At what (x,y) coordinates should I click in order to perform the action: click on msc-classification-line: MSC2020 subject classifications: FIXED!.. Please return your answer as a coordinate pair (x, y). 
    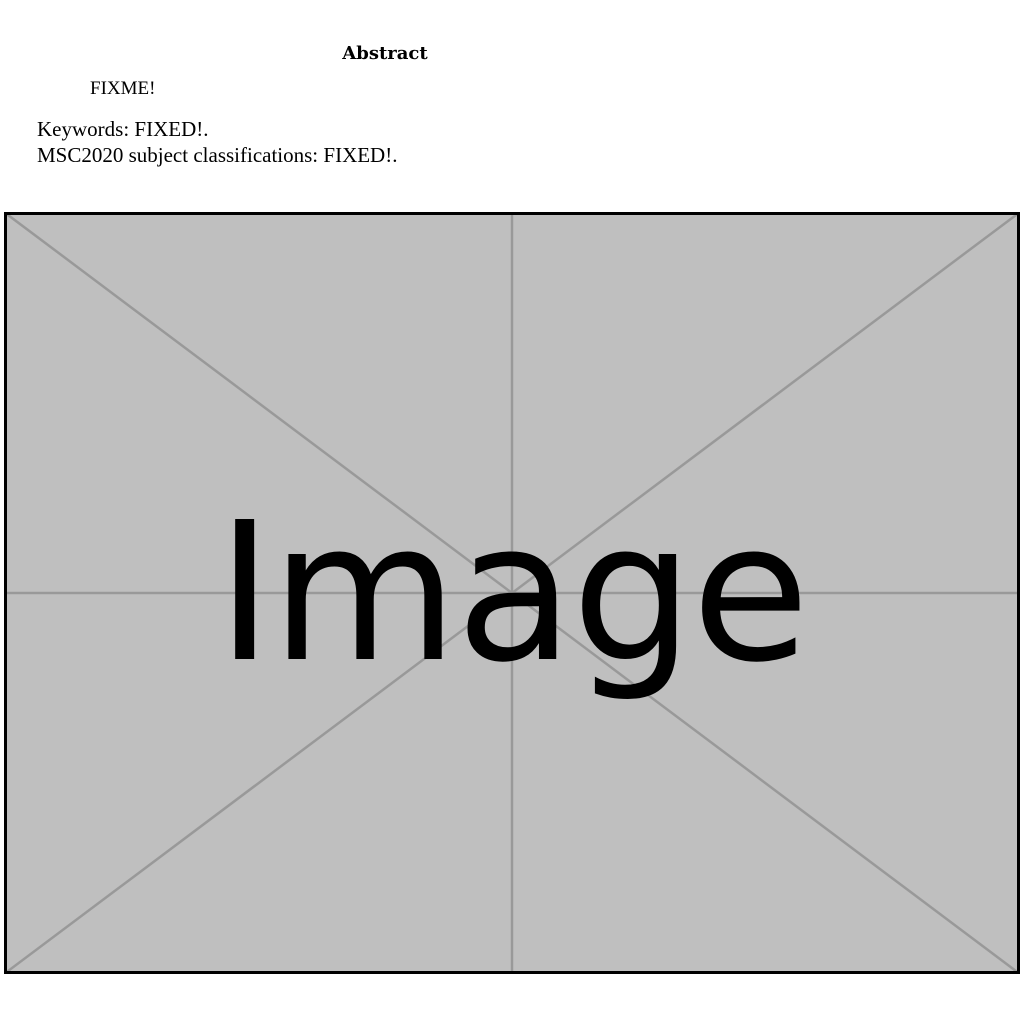
    Looking at the image, I should click on (217, 155).